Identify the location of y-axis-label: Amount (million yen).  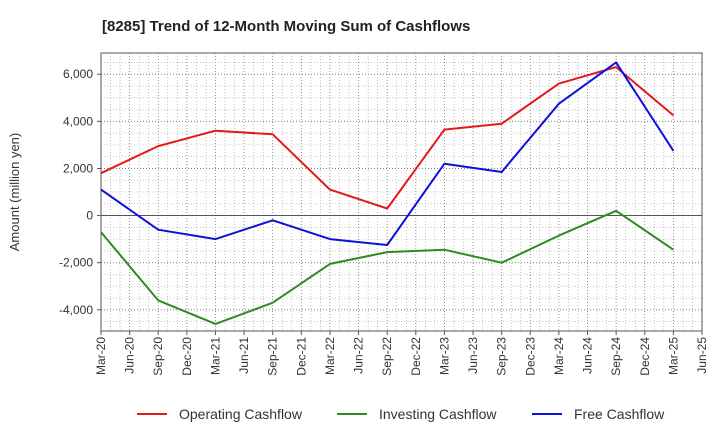
(14, 192).